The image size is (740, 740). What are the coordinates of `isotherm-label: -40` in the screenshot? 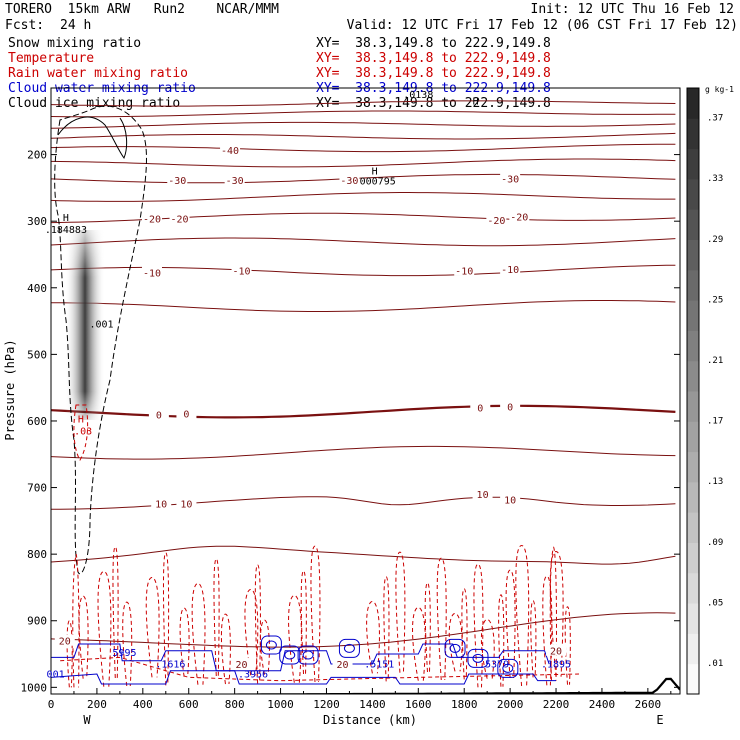 It's located at (230, 151).